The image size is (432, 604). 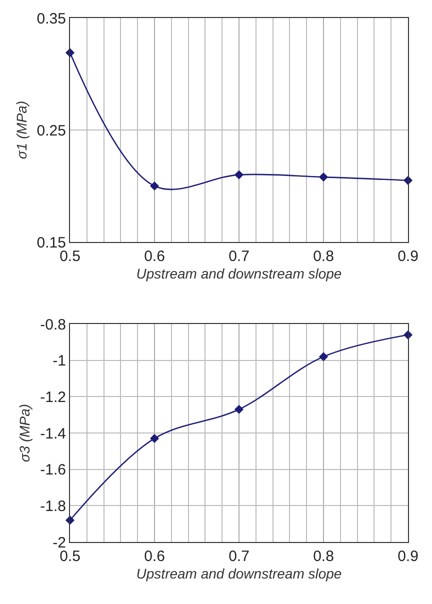 I want to click on y-tick-label: -0.8, so click(x=53, y=325).